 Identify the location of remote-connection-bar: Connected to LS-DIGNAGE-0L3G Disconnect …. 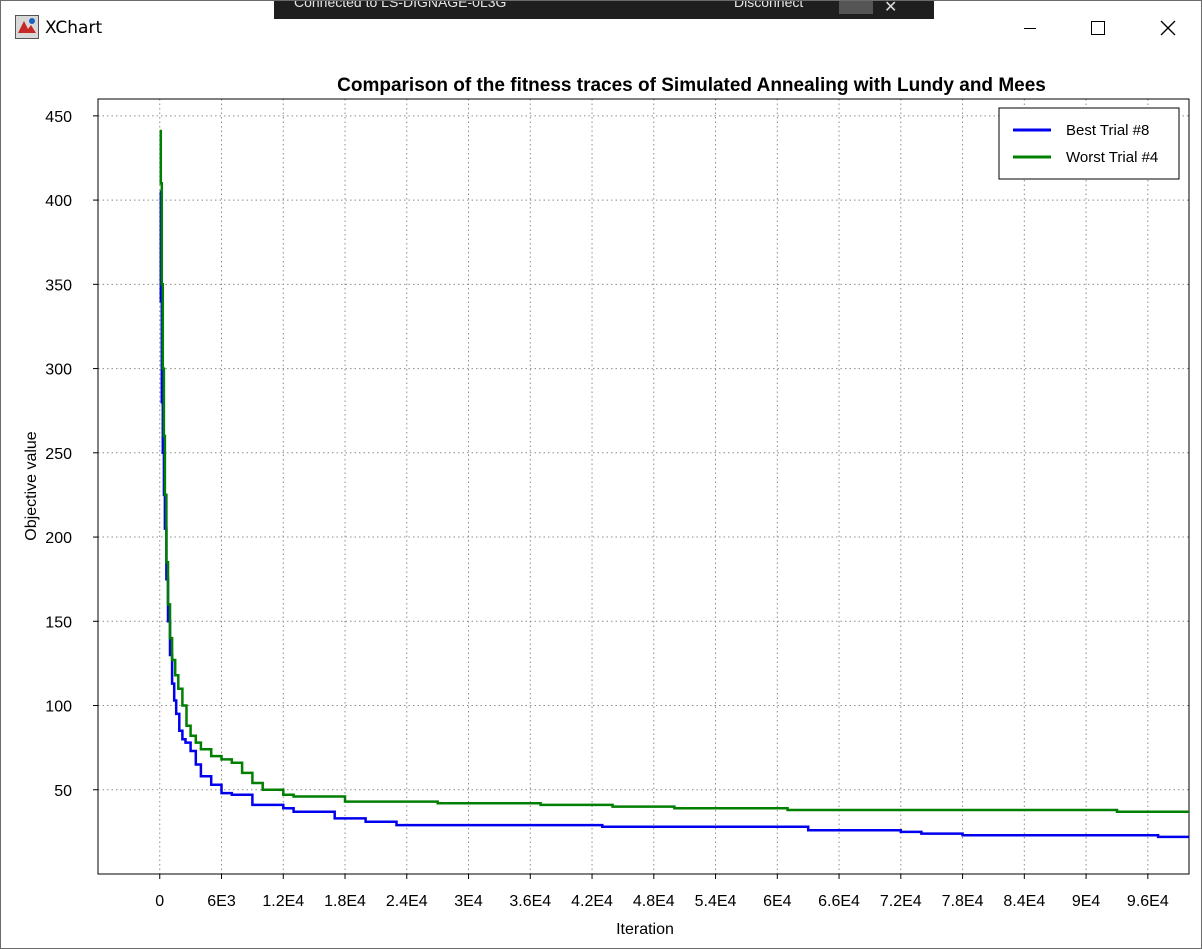
(604, 10).